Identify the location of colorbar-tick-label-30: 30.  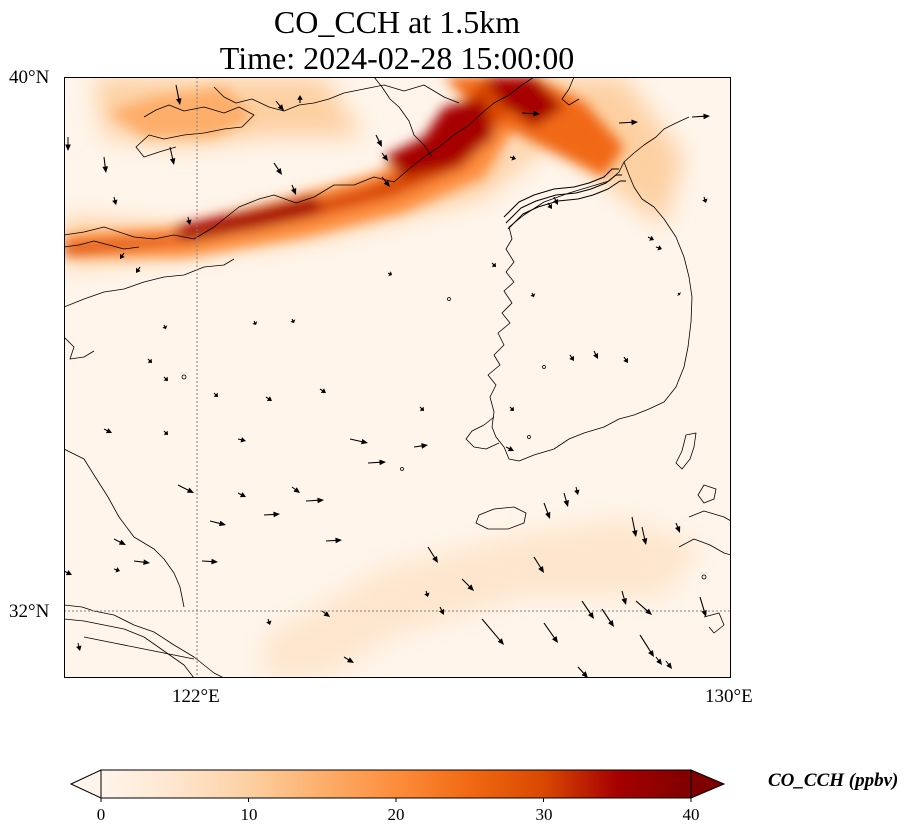
(544, 814).